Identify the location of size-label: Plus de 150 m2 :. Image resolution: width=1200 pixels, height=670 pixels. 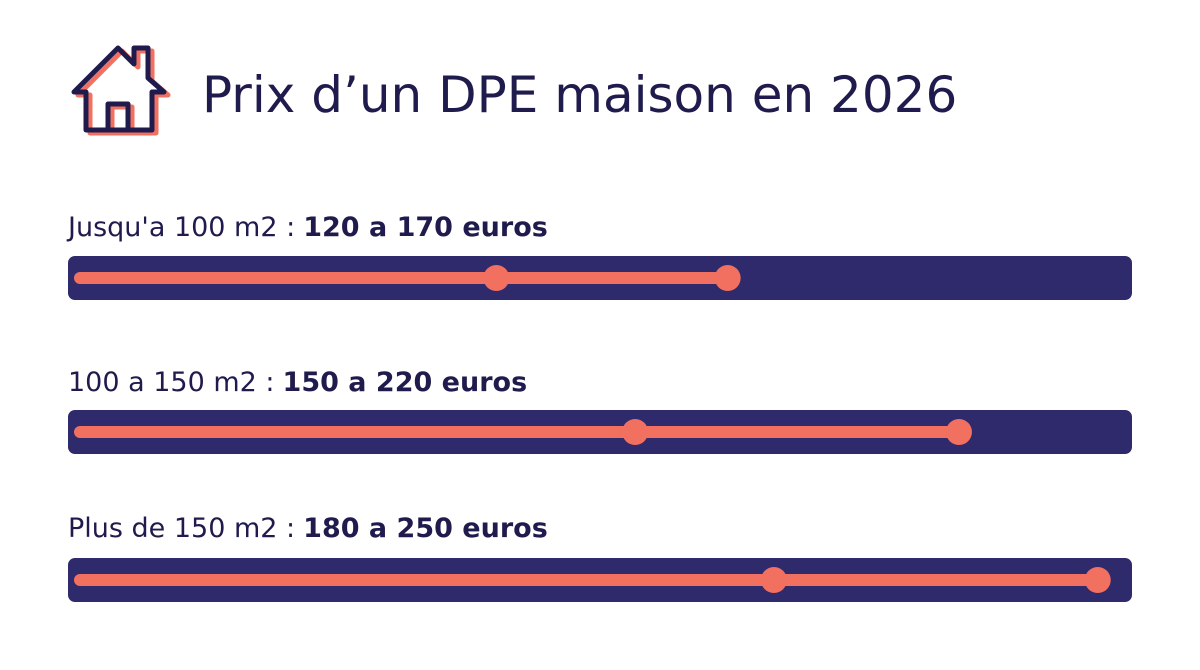
(181, 528).